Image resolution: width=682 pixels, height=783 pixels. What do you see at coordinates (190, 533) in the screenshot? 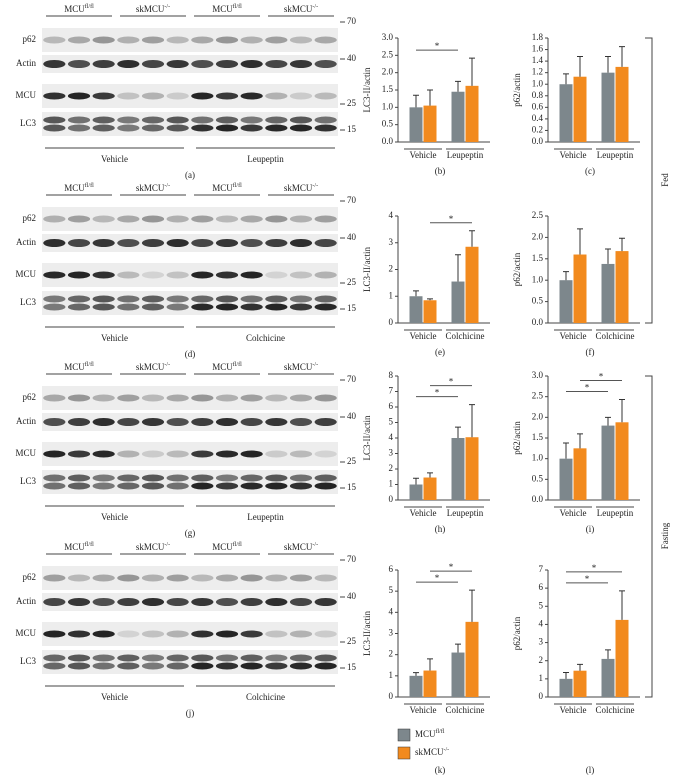
I see `panel-letter: (g)` at bounding box center [190, 533].